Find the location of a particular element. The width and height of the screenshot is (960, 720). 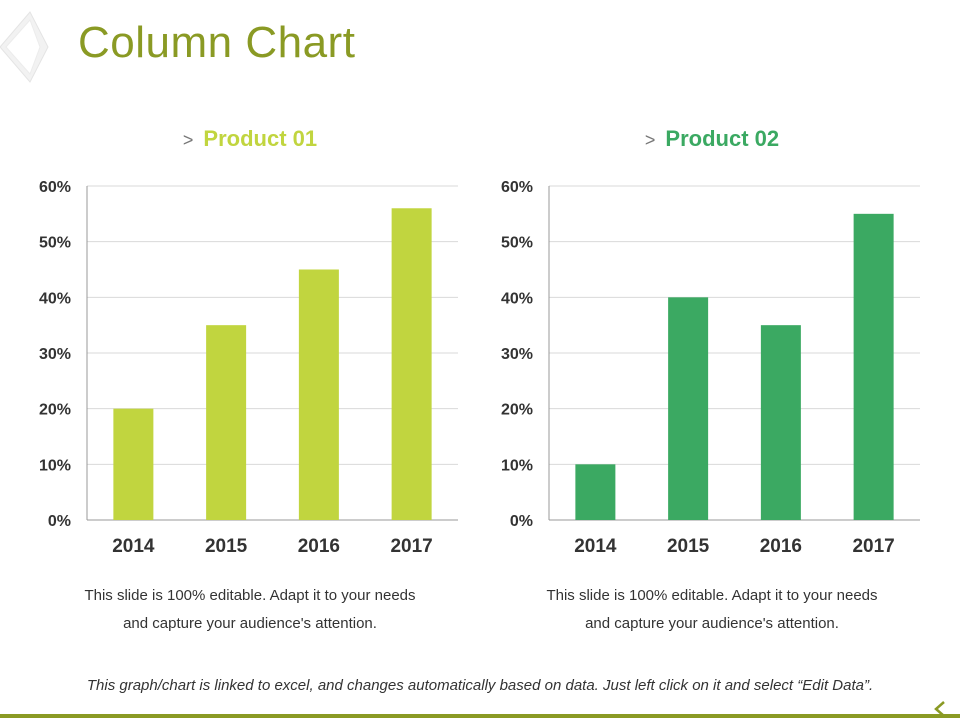

chart-heading: > Product 01 is located at coordinates (250, 139).